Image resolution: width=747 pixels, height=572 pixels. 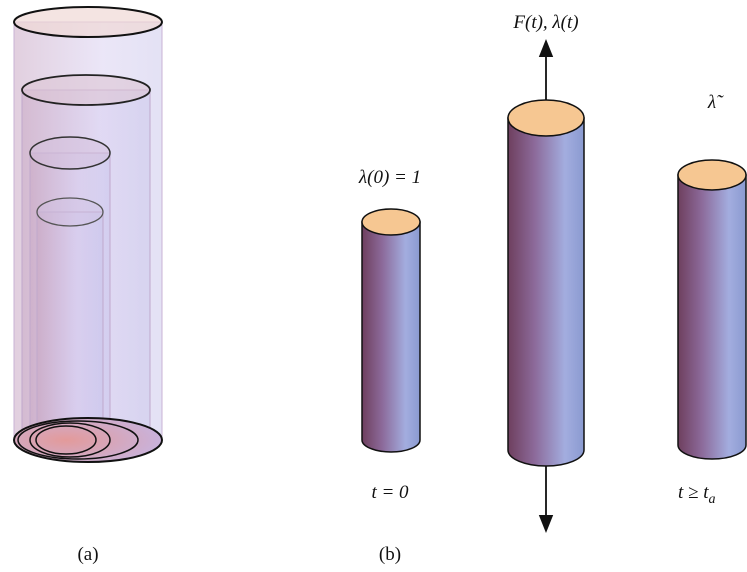 What do you see at coordinates (712, 499) in the screenshot?
I see `label-subscript: a` at bounding box center [712, 499].